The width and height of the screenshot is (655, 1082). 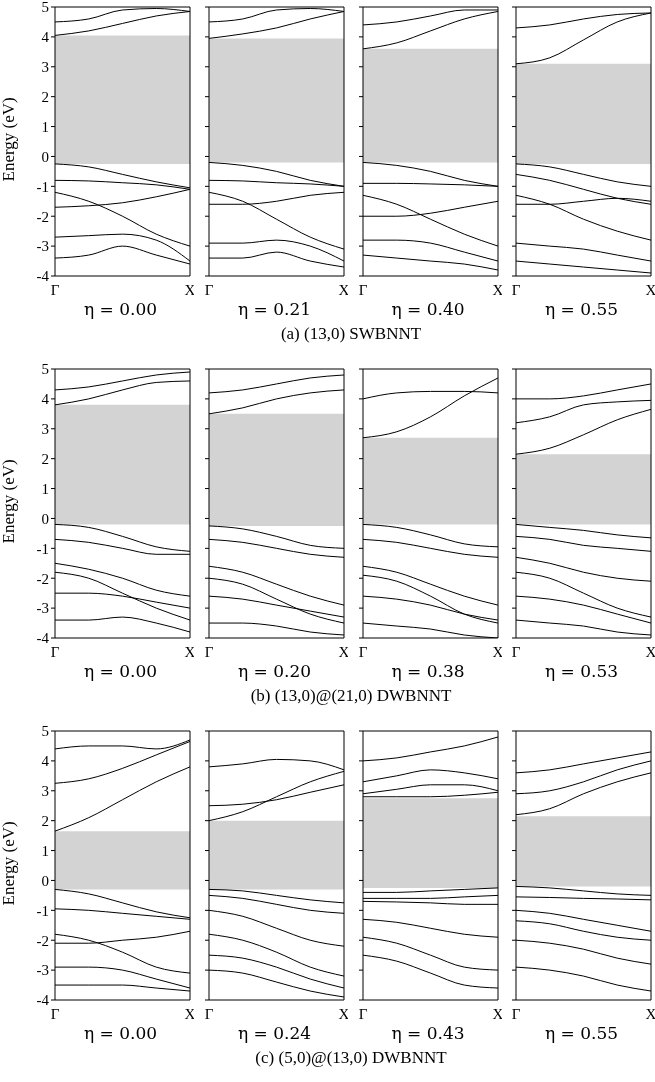 What do you see at coordinates (428, 671) in the screenshot?
I see `x-axis-title: η = 0.38` at bounding box center [428, 671].